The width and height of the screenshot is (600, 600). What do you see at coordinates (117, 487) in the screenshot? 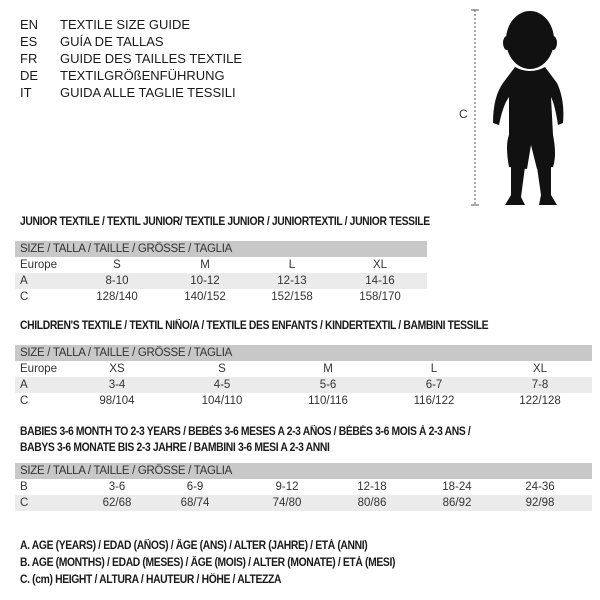
I see `table-cell: 3-6` at bounding box center [117, 487].